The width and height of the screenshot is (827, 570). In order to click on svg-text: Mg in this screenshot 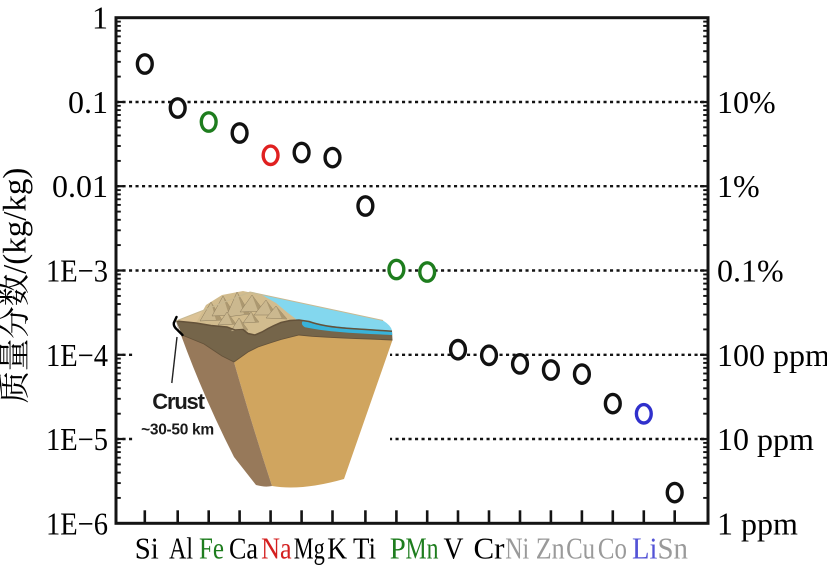, I will do `click(309, 549)`.